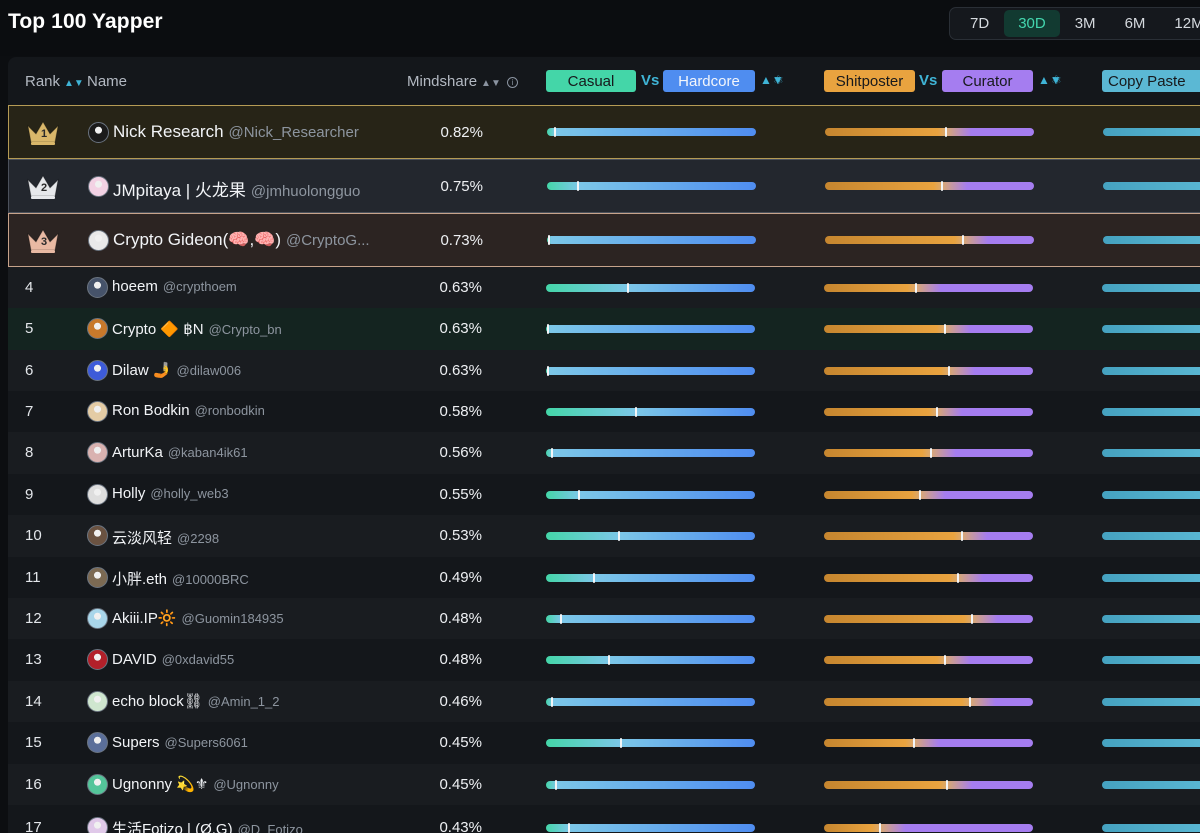 The height and width of the screenshot is (833, 1200). I want to click on table-row: 5 Crypto 🔶 ฿N @Crypto_bn 0.63%, so click(604, 329).